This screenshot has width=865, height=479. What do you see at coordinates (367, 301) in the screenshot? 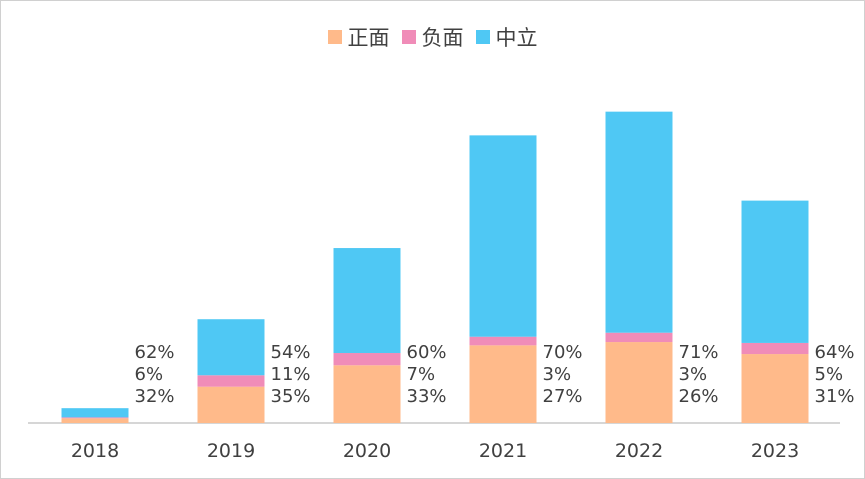
I see `bar-neutral-2020` at bounding box center [367, 301].